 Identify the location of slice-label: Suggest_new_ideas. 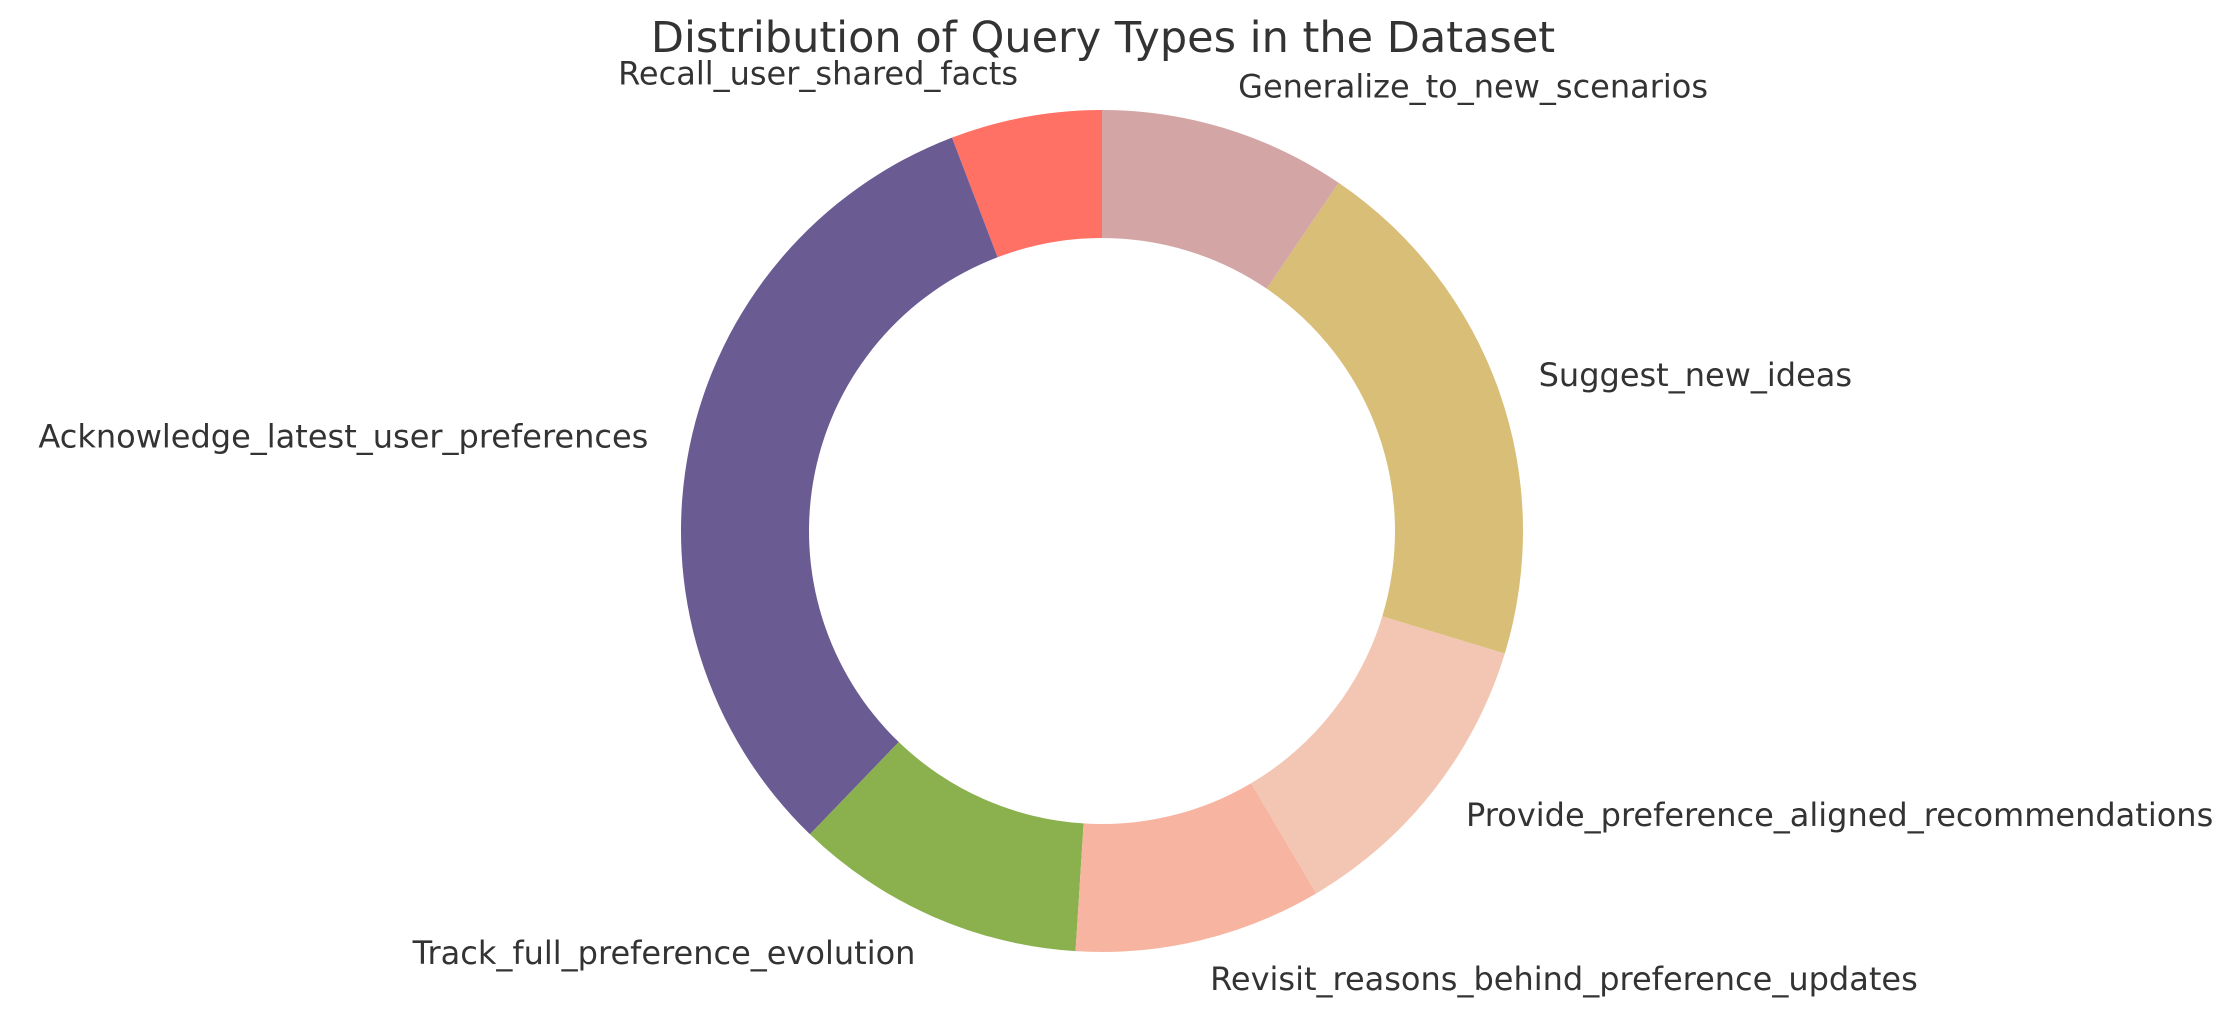
(1695, 375).